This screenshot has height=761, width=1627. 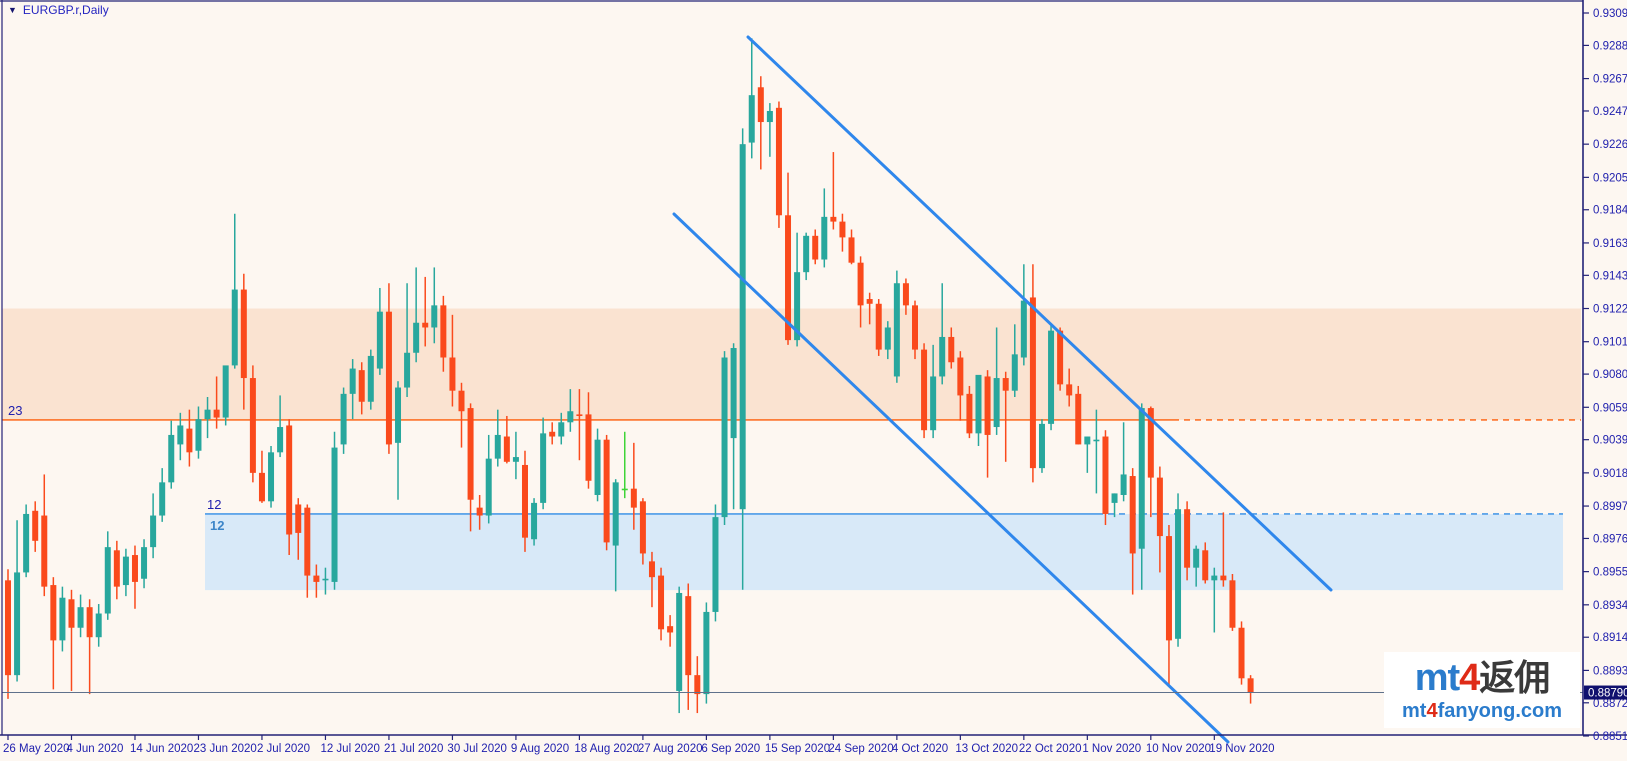 What do you see at coordinates (1050, 749) in the screenshot?
I see `date-tick-label: 22 Oct 2020` at bounding box center [1050, 749].